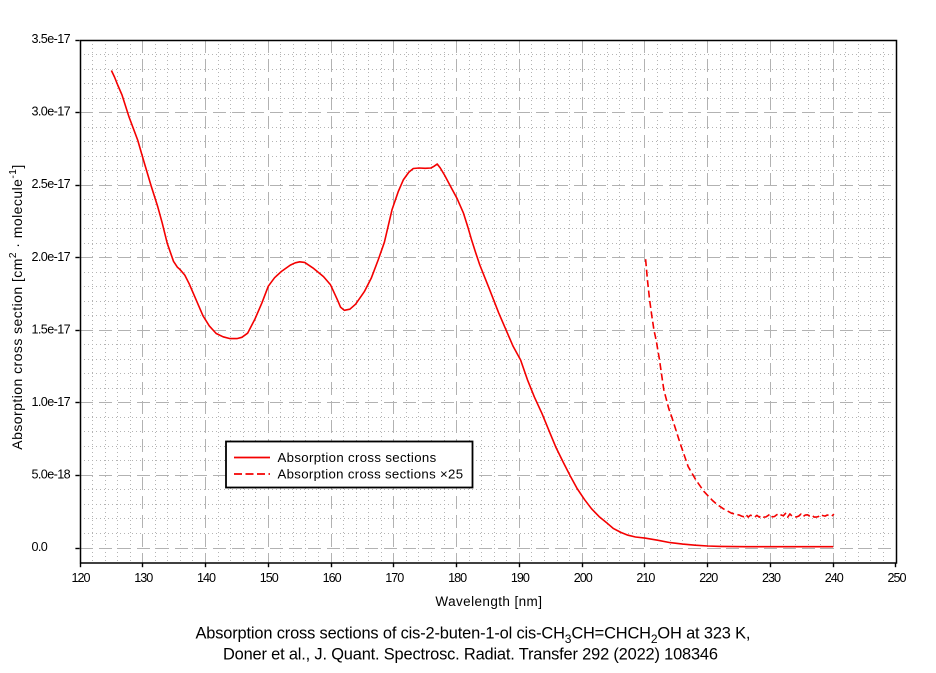 This screenshot has height=673, width=936. What do you see at coordinates (143, 578) in the screenshot?
I see `svg-text: 130` at bounding box center [143, 578].